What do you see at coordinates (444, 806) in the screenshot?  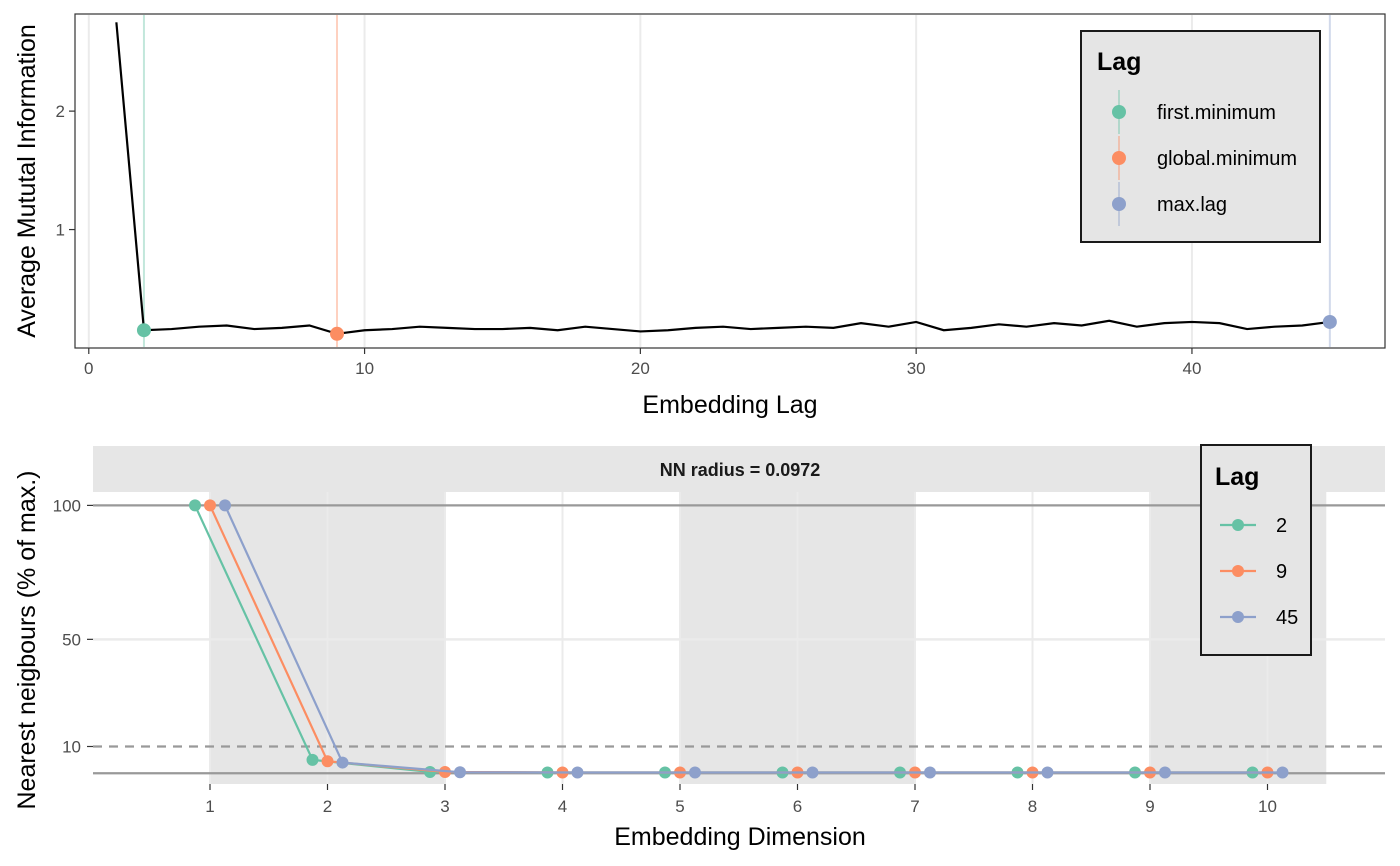 I see `fnn-x-tick-label: 3` at bounding box center [444, 806].